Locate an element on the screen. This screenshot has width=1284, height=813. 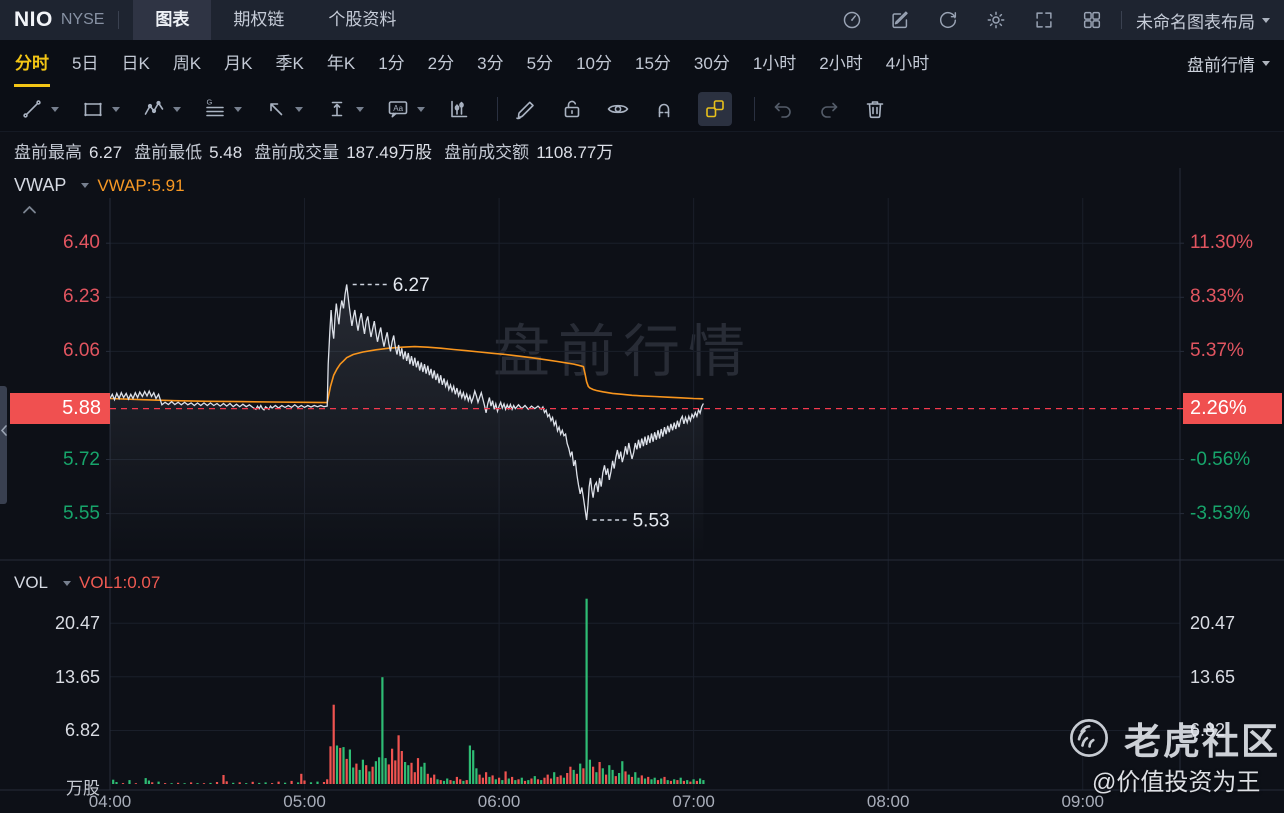
wave-icon is located at coordinates (154, 109).